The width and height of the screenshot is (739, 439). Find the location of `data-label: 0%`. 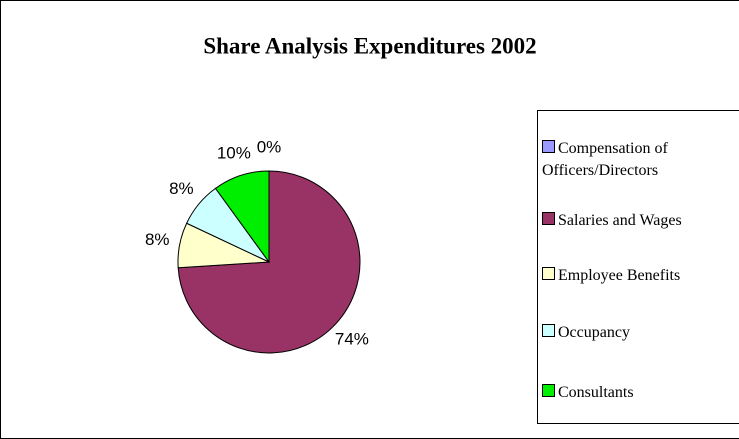

data-label: 0% is located at coordinates (269, 147).